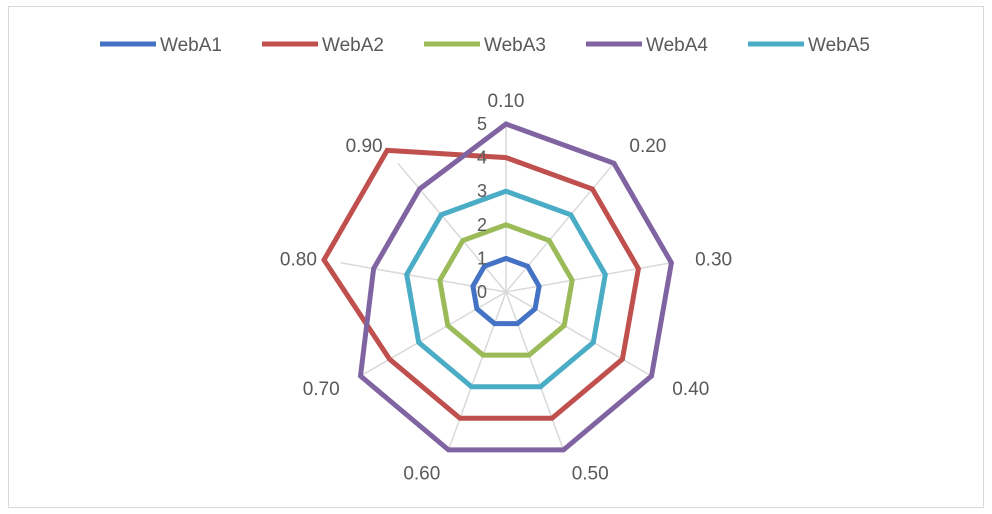 The height and width of the screenshot is (514, 992). I want to click on legend-label: WebA1, so click(191, 45).